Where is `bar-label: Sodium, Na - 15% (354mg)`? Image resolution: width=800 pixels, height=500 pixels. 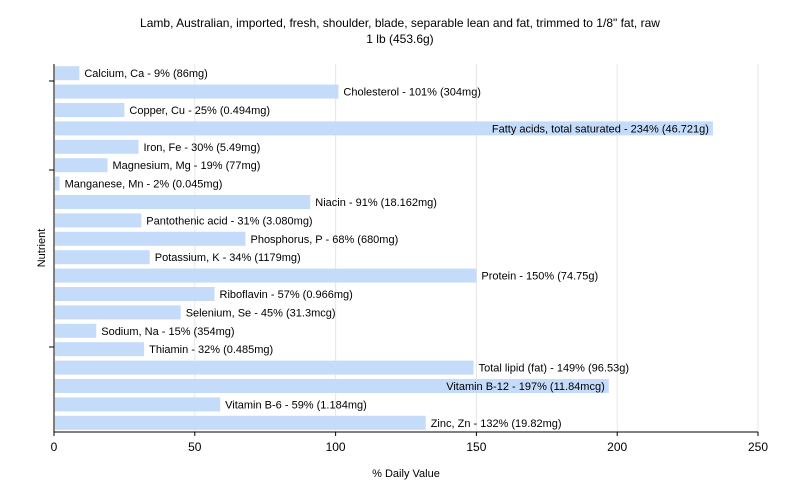
bar-label: Sodium, Na - 15% (354mg) is located at coordinates (167, 332).